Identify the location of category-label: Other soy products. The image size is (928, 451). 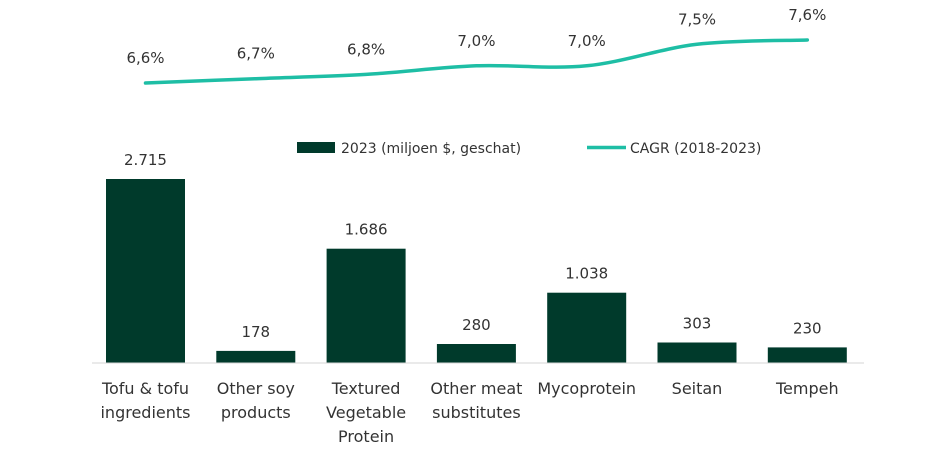
(256, 400).